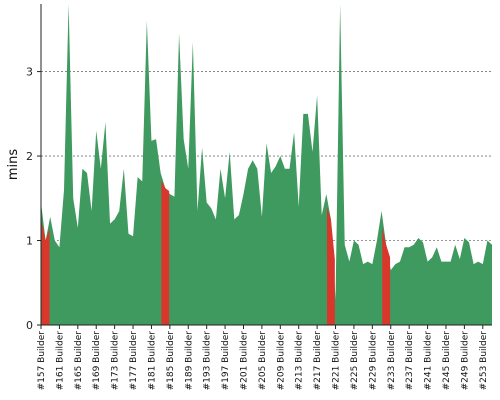  Describe the element at coordinates (13, 165) in the screenshot. I see `y-axis-label: mins` at that location.